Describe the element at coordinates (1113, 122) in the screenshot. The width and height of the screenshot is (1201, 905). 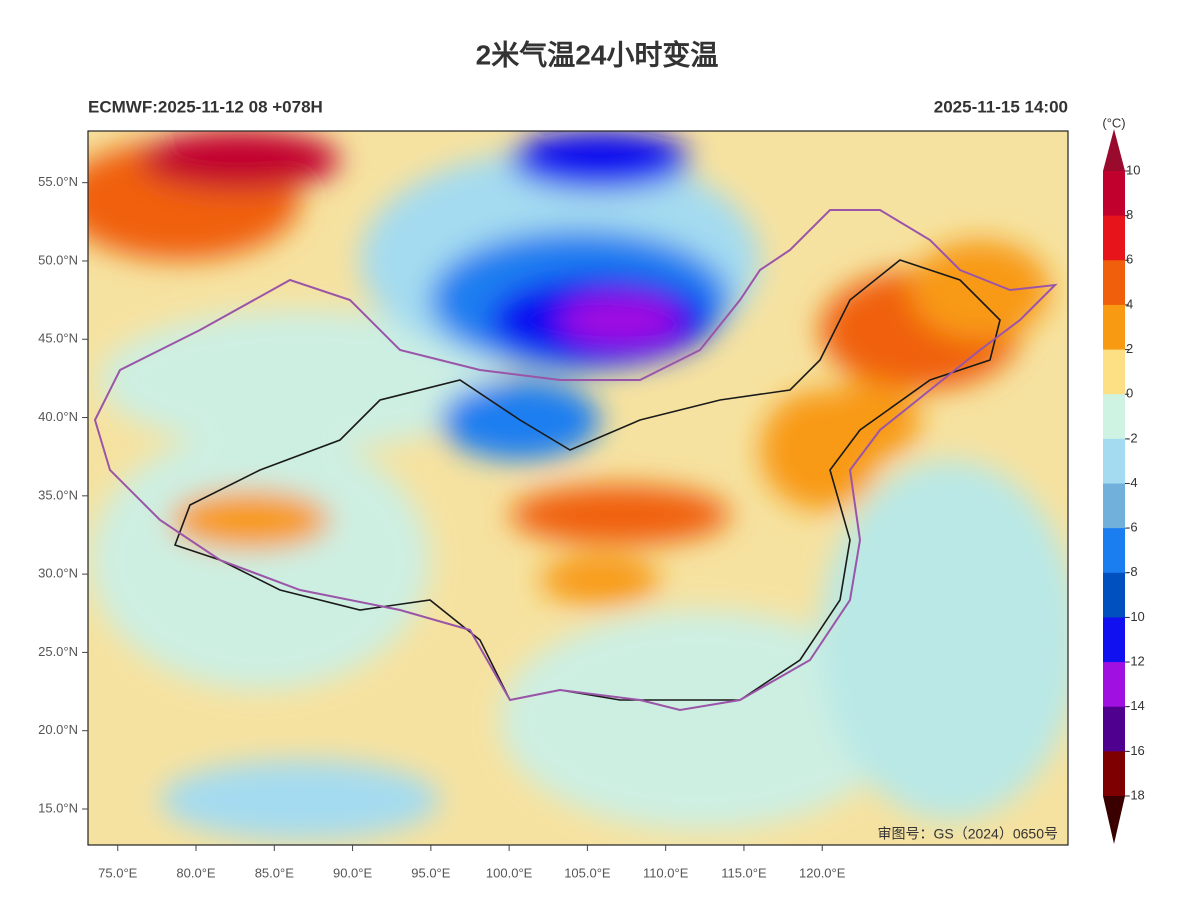
I see `colorbar-unit: (°C)` at that location.